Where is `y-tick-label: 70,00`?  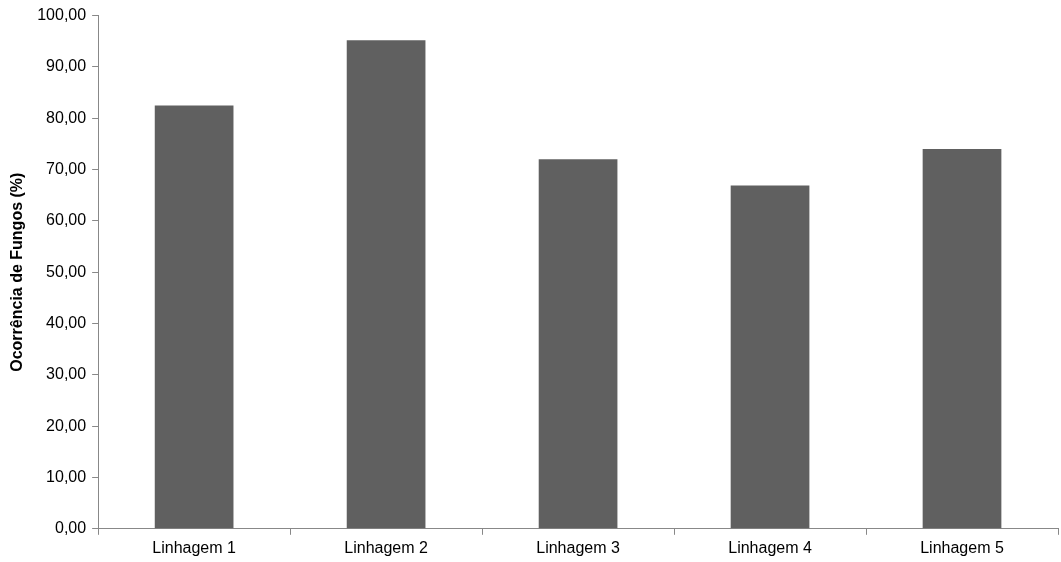
y-tick-label: 70,00 is located at coordinates (66, 168).